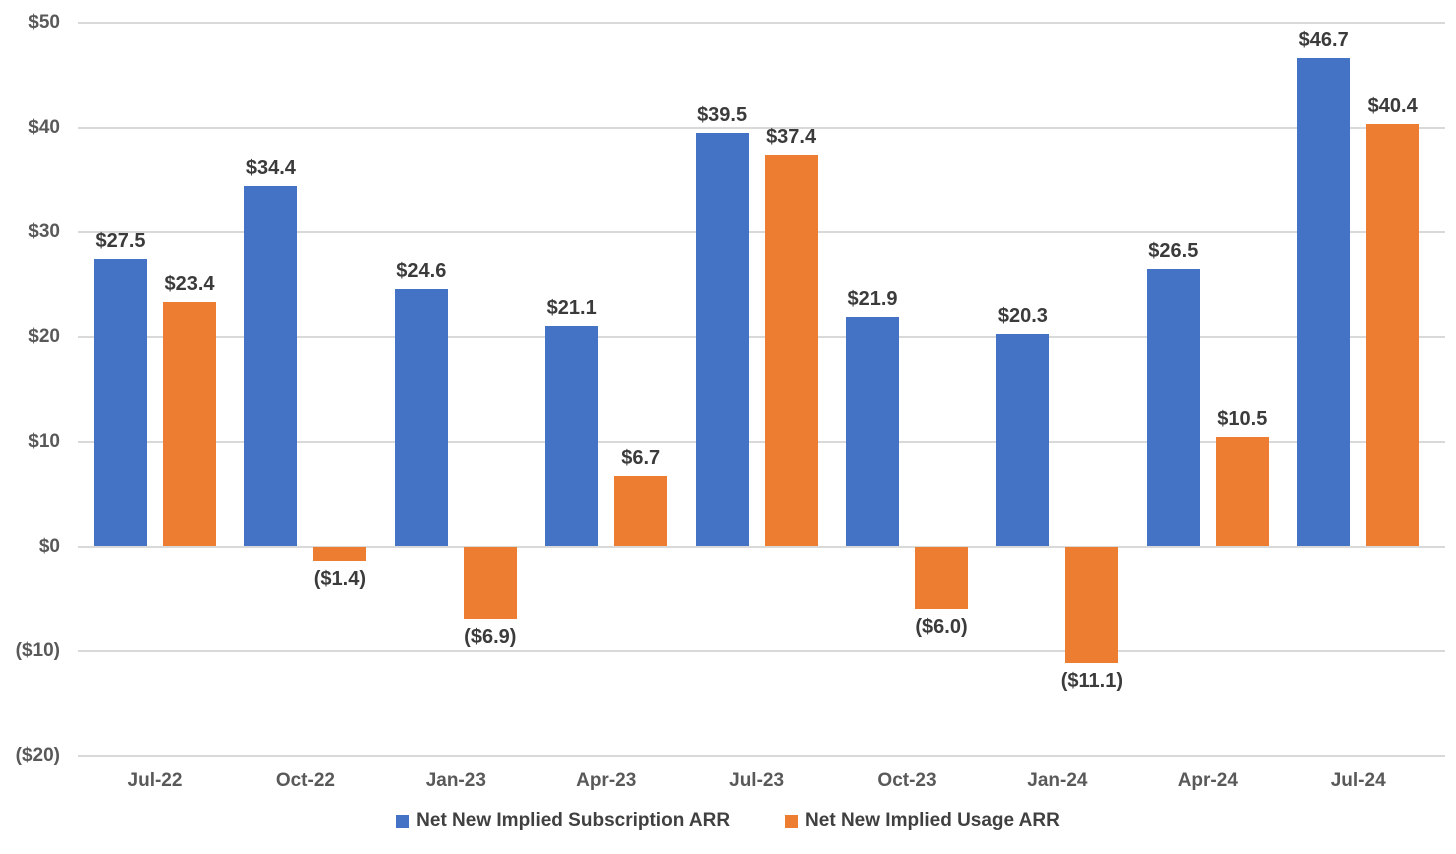 The width and height of the screenshot is (1456, 854). I want to click on data-label-usage-jul-22: $23.4, so click(189, 283).